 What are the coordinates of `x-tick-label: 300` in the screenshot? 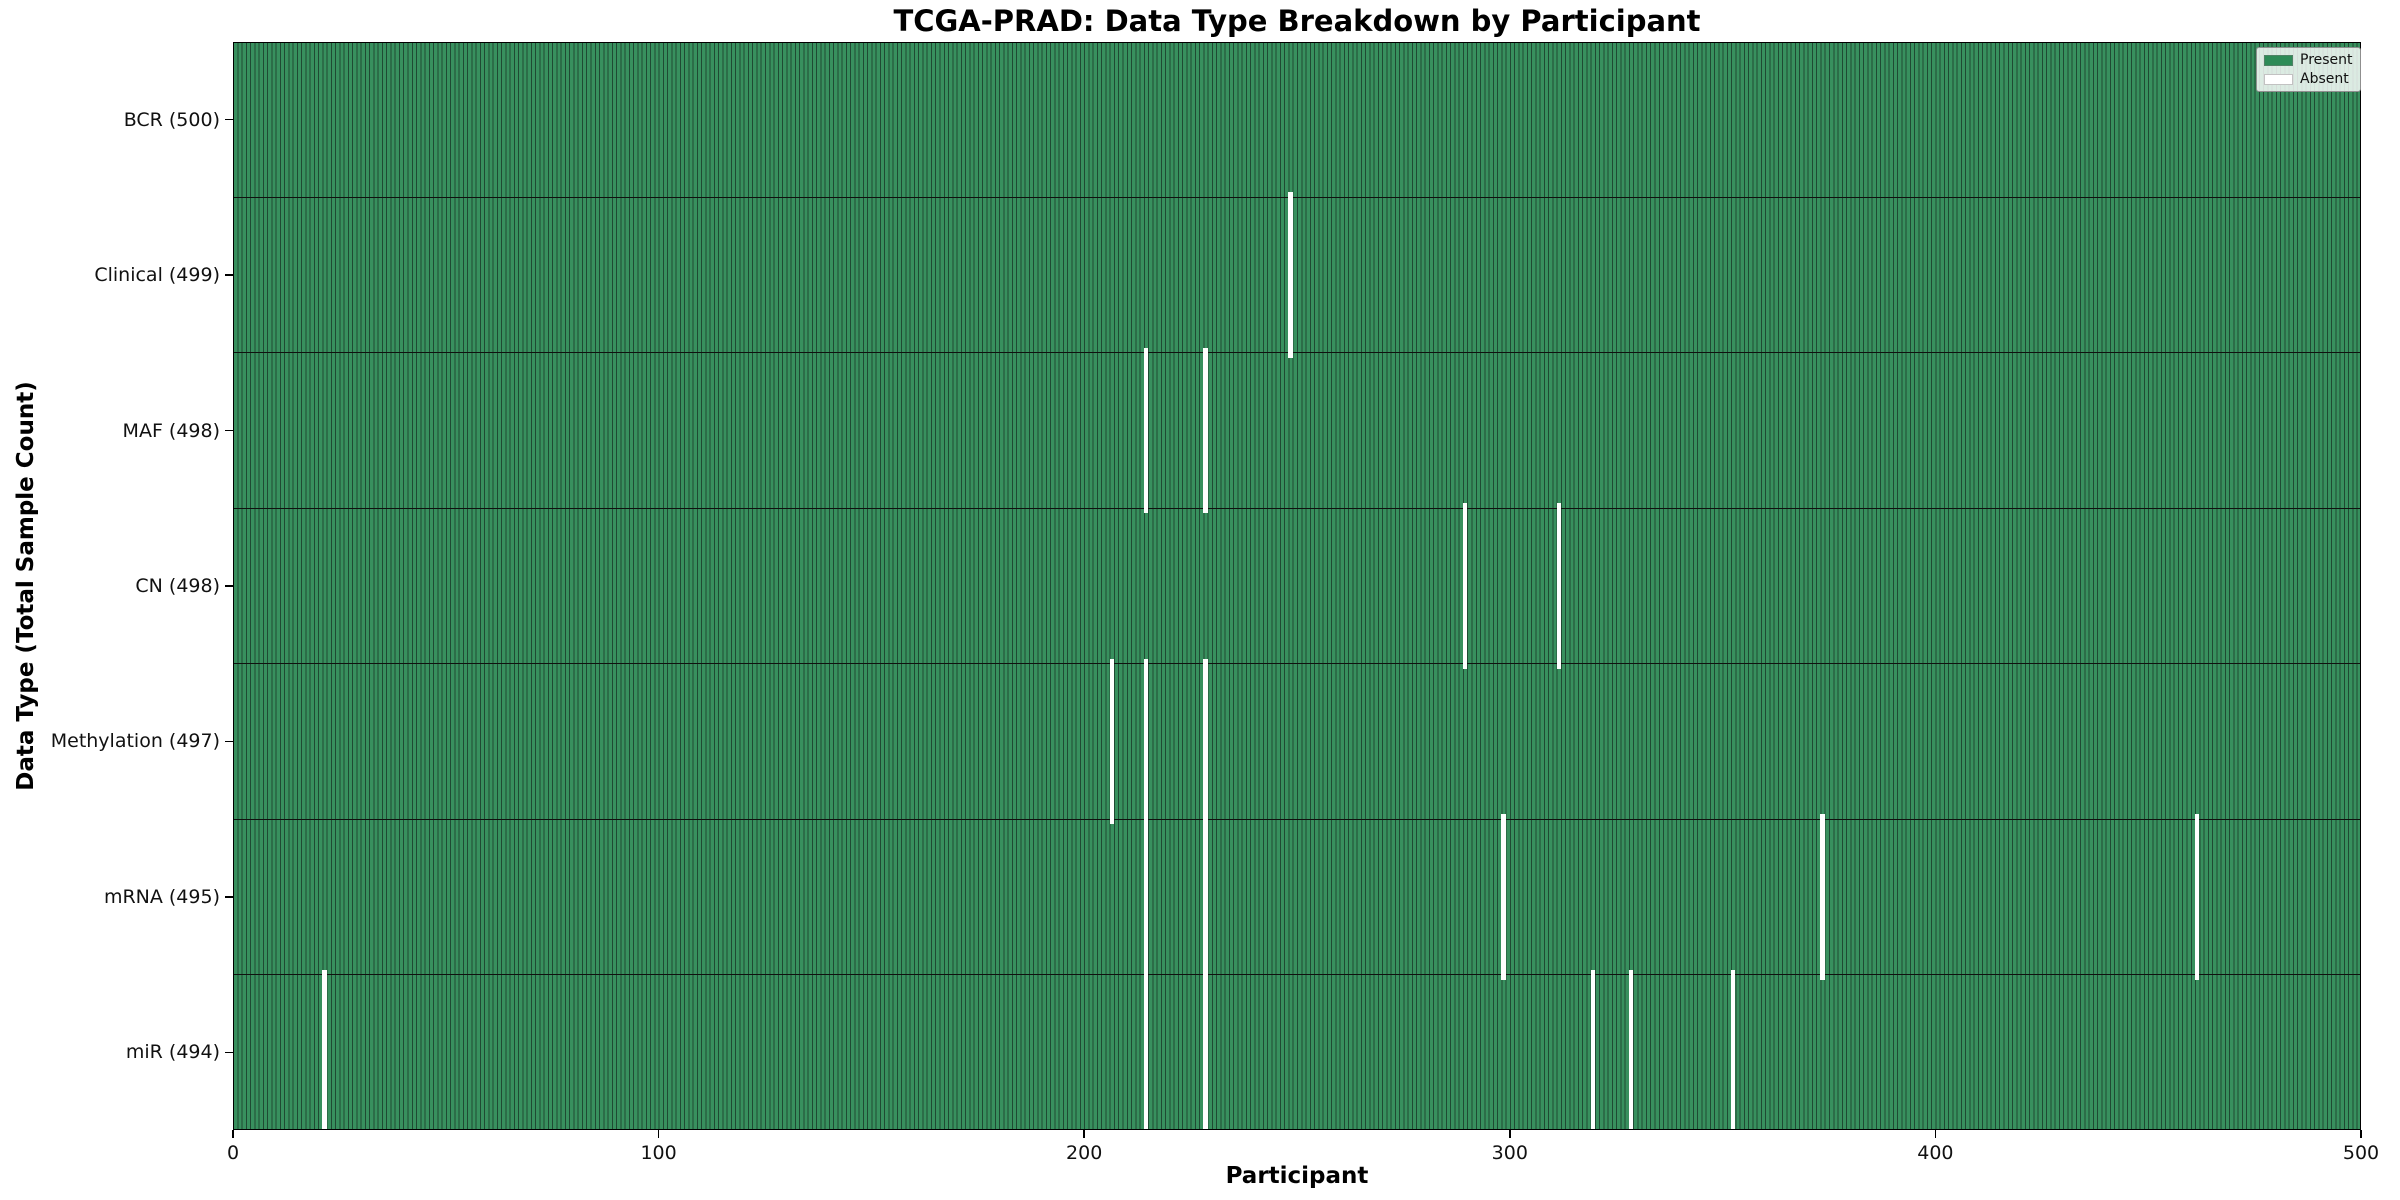 It's located at (1509, 1153).